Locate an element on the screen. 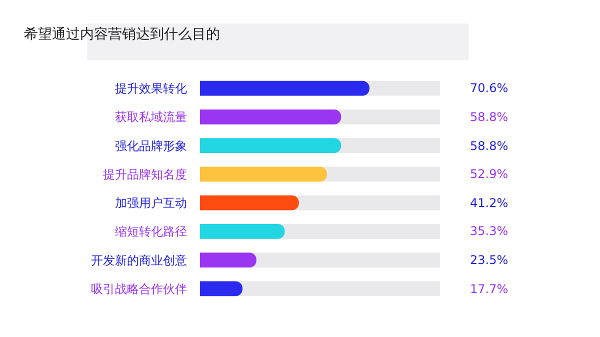  data-label: 35.3% is located at coordinates (489, 231).